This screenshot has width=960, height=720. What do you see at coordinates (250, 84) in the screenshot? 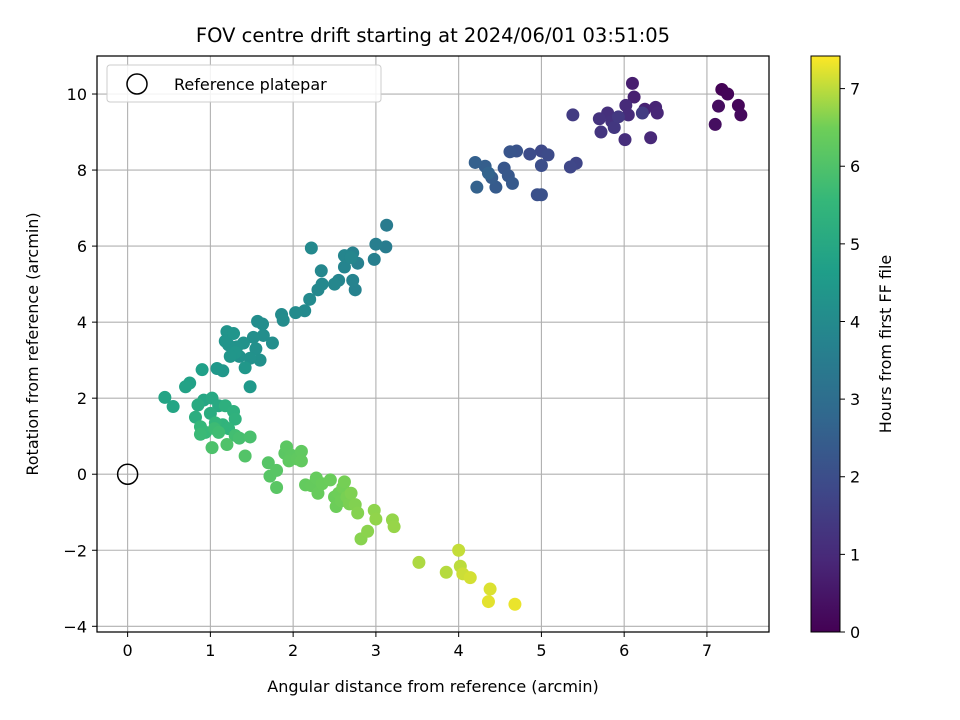
I see `legend-entry-reference: Reference platepar` at bounding box center [250, 84].